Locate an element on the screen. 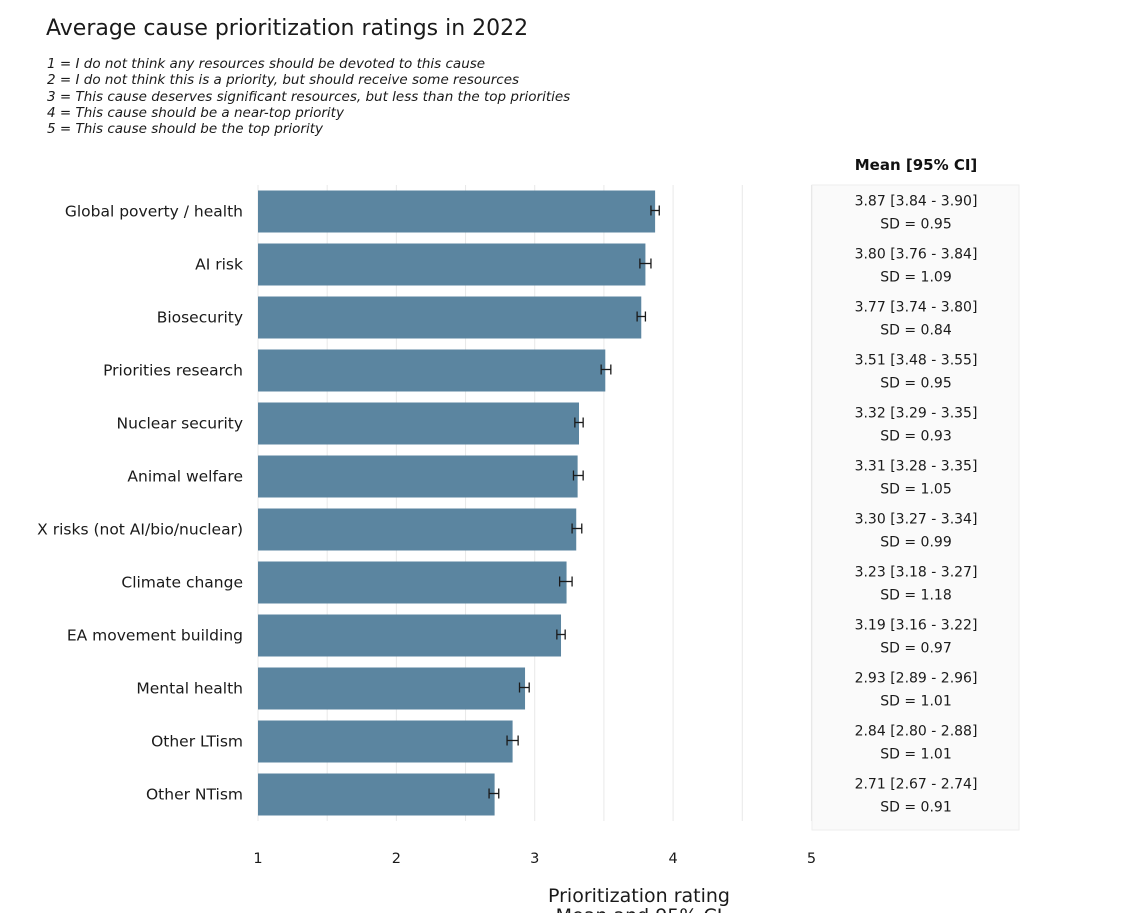 The height and width of the screenshot is (913, 1122). x-axis-subtitle: Mean and 95% CI is located at coordinates (639, 909).